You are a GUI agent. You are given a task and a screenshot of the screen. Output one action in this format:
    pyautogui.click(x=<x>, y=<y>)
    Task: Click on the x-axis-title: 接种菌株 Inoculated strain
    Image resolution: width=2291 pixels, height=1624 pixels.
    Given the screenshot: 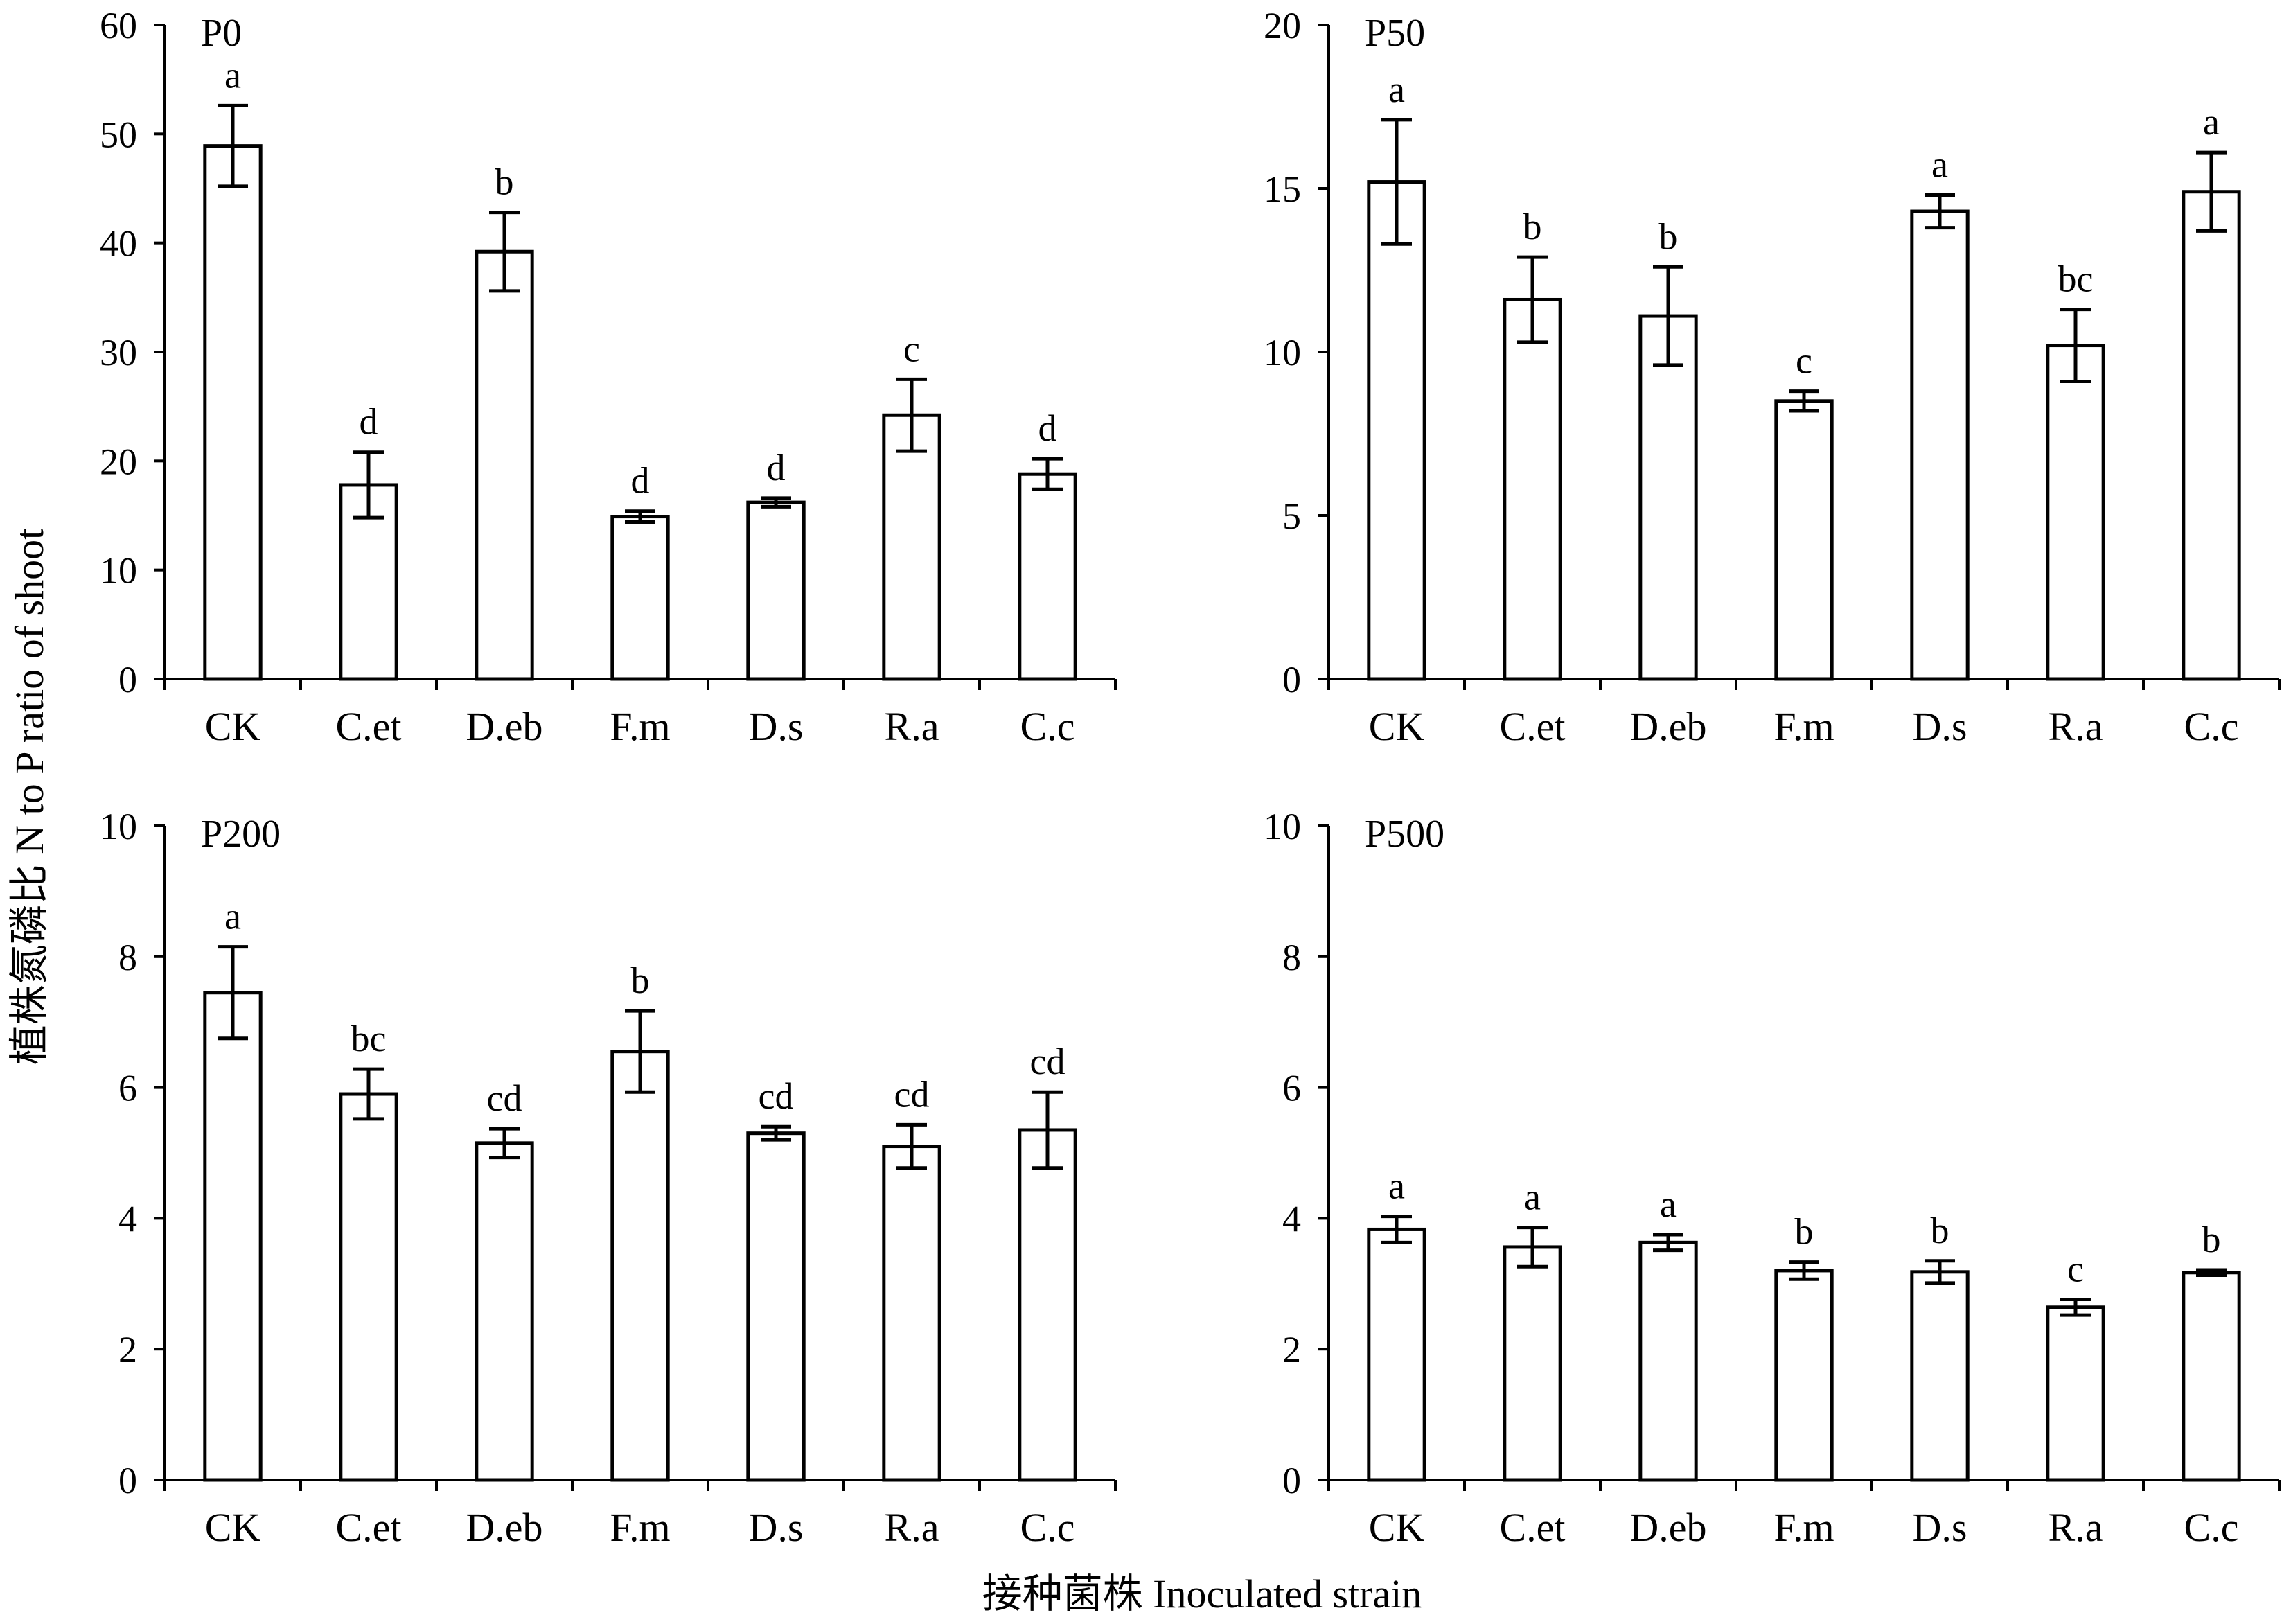 What is the action you would take?
    pyautogui.click(x=1202, y=1593)
    